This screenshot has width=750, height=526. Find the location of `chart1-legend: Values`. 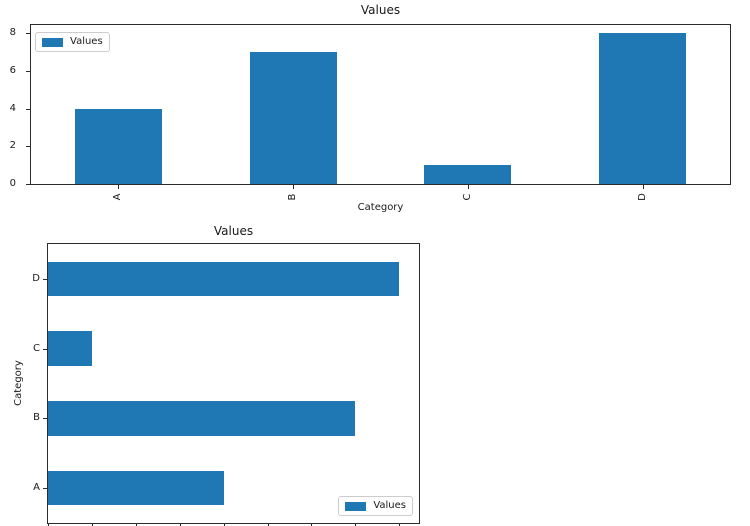

chart1-legend: Values is located at coordinates (72, 42).